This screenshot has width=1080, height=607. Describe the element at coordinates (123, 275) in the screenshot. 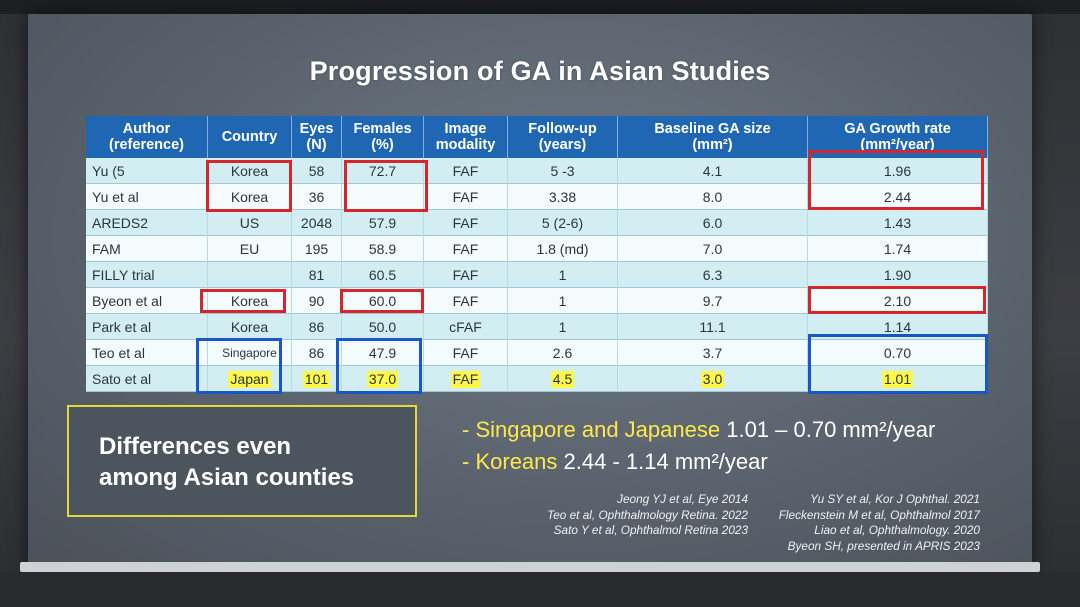

I see `cell-text: FILLY trial` at that location.